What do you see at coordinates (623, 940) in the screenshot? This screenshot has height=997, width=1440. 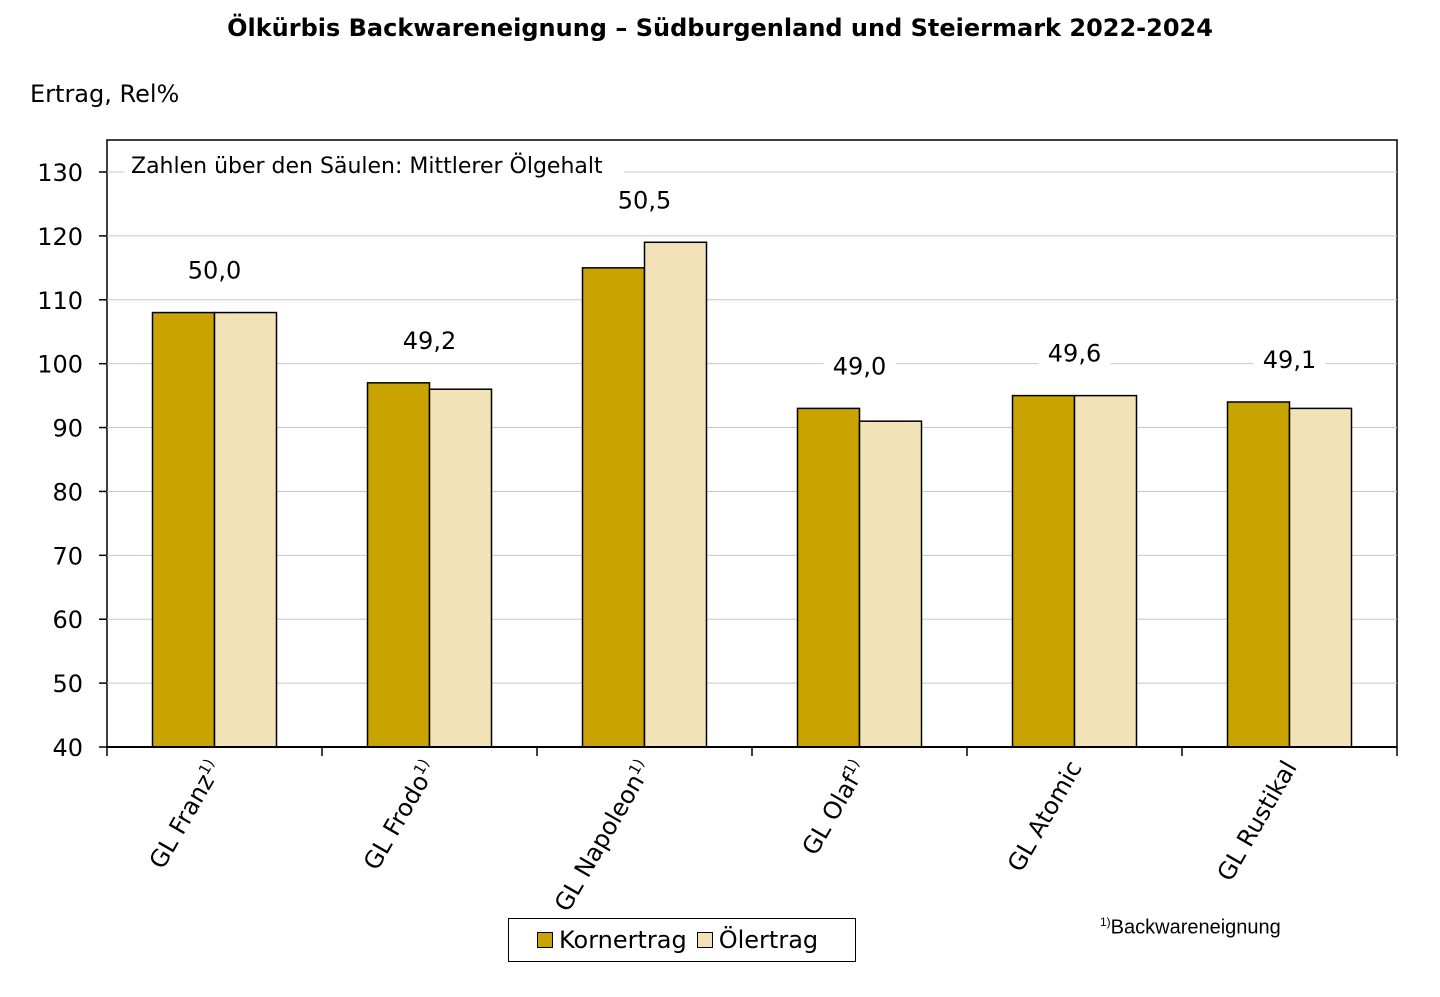 I see `legend-label-kornertrag: Kornertrag` at bounding box center [623, 940].